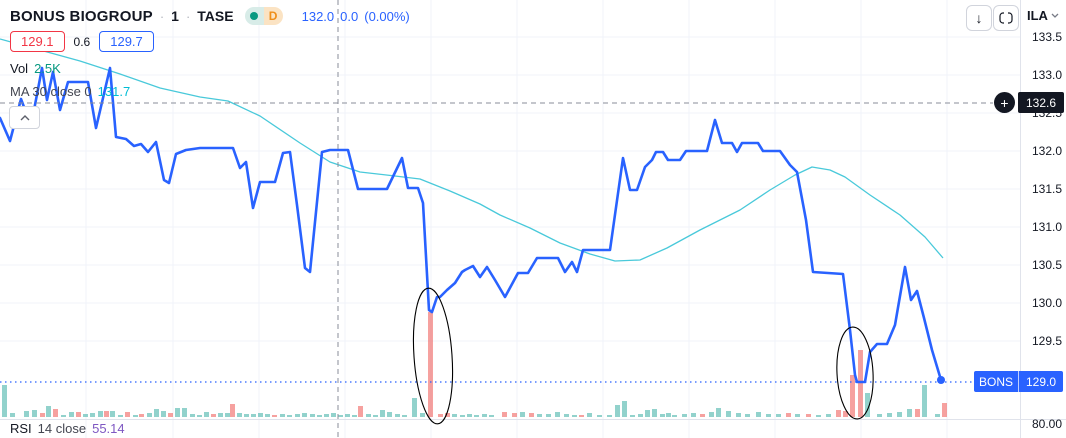  I want to click on last-price-label: BONS 129.0, so click(1018, 381).